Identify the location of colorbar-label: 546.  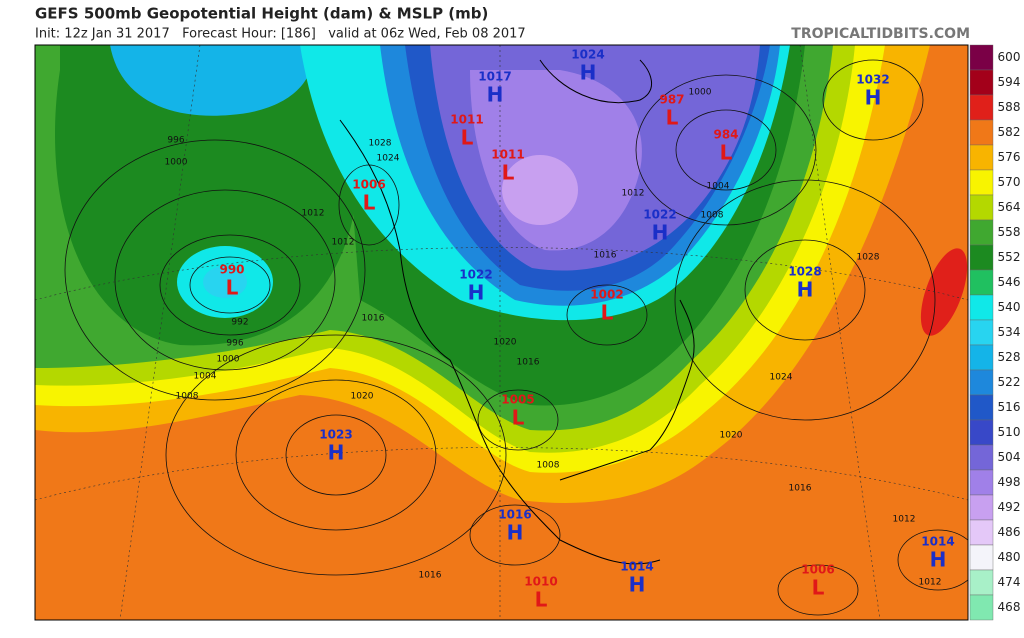
(1009, 282).